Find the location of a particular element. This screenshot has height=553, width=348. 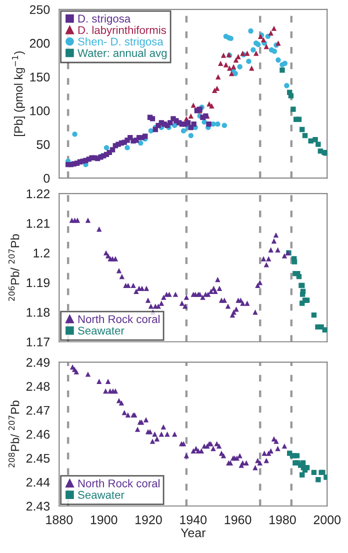

y-tick-label: 100 is located at coordinates (40, 111).